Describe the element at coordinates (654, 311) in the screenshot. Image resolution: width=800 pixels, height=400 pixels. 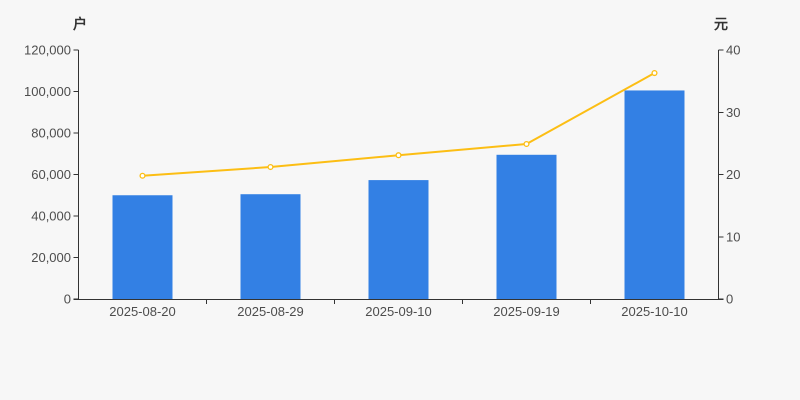
I see `x-axis-category-label: 2025-10-10` at that location.